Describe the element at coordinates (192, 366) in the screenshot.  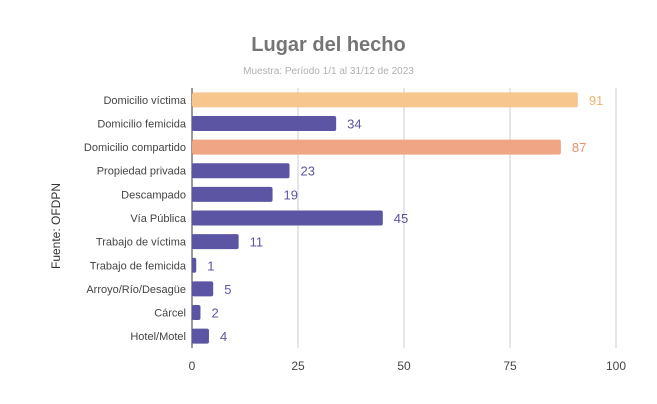
I see `x-tick-label: 0` at that location.